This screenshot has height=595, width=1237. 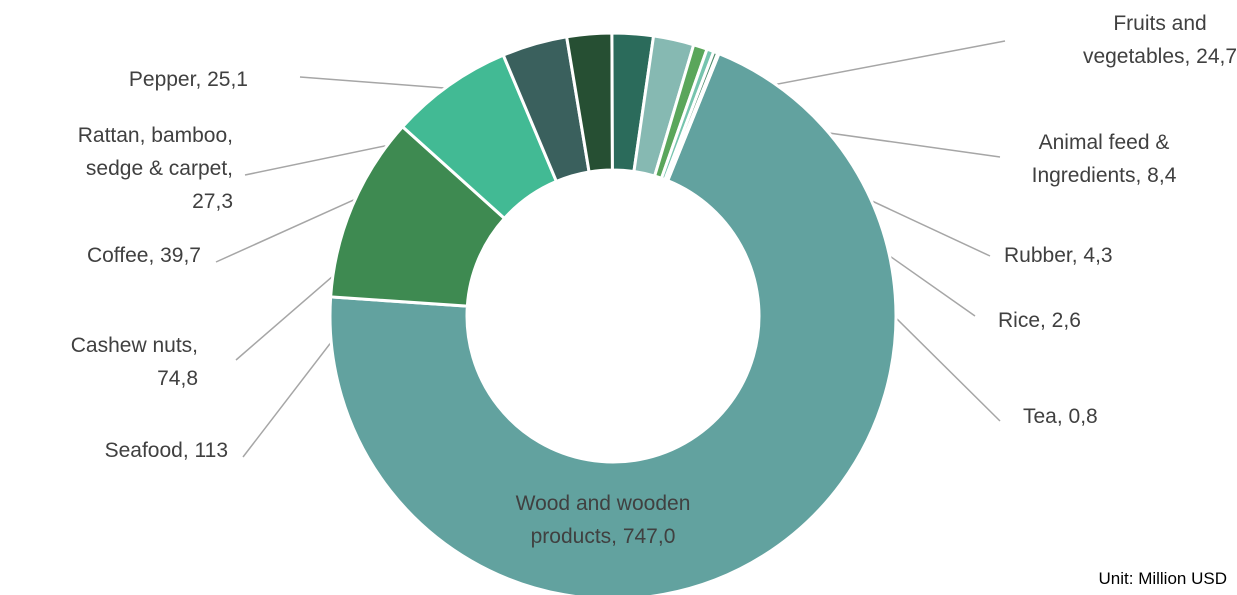 What do you see at coordinates (1162, 578) in the screenshot?
I see `unit-note: Unit: Million USD` at bounding box center [1162, 578].